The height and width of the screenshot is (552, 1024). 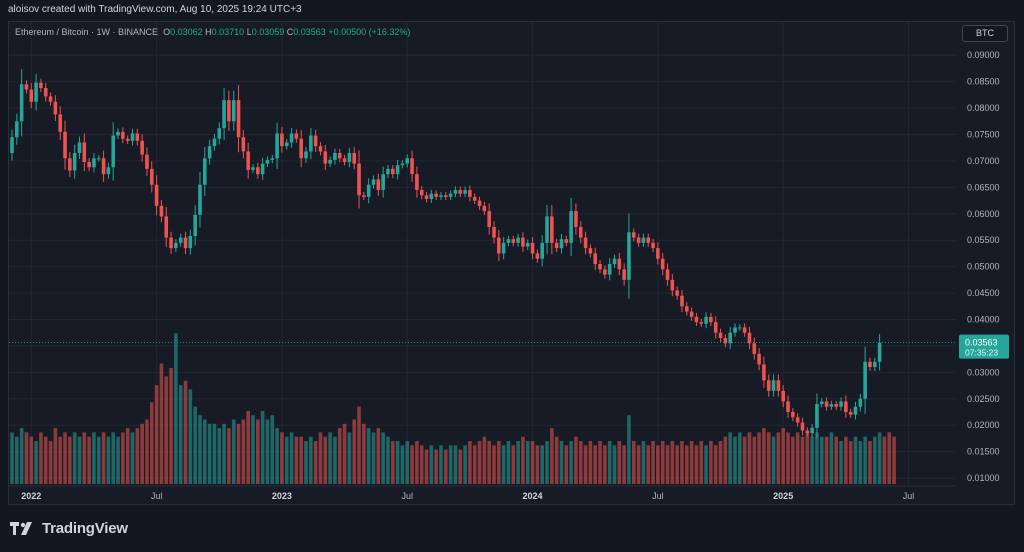 I want to click on y-tick-label: 0.01000, so click(x=983, y=478).